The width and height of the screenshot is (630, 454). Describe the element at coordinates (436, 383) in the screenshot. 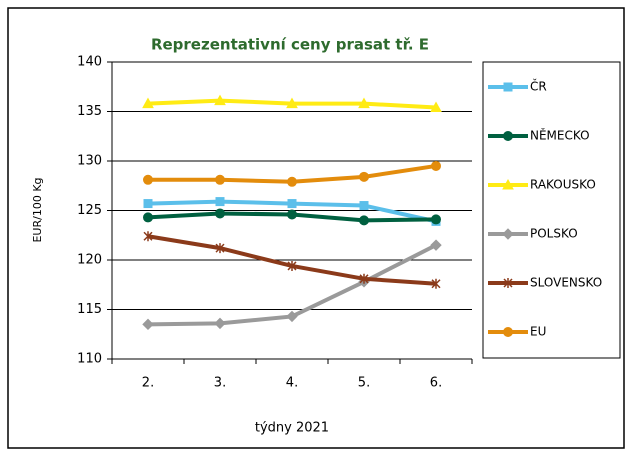

I see `x-tick-label: 6.` at that location.